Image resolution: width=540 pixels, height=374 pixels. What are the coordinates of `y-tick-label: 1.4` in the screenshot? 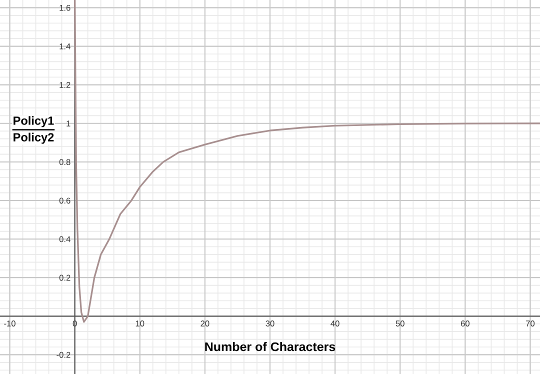 It's located at (65, 47).